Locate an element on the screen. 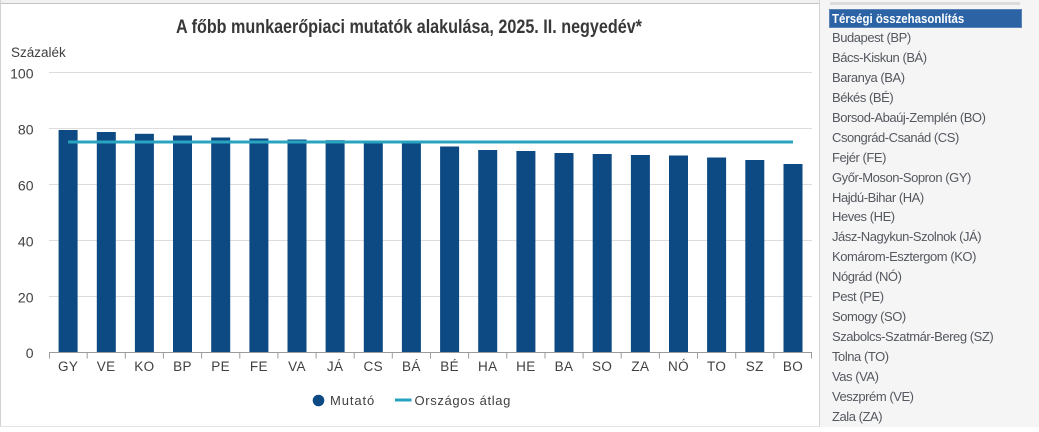 The width and height of the screenshot is (1039, 432). svg-text: 80 is located at coordinates (26, 130).